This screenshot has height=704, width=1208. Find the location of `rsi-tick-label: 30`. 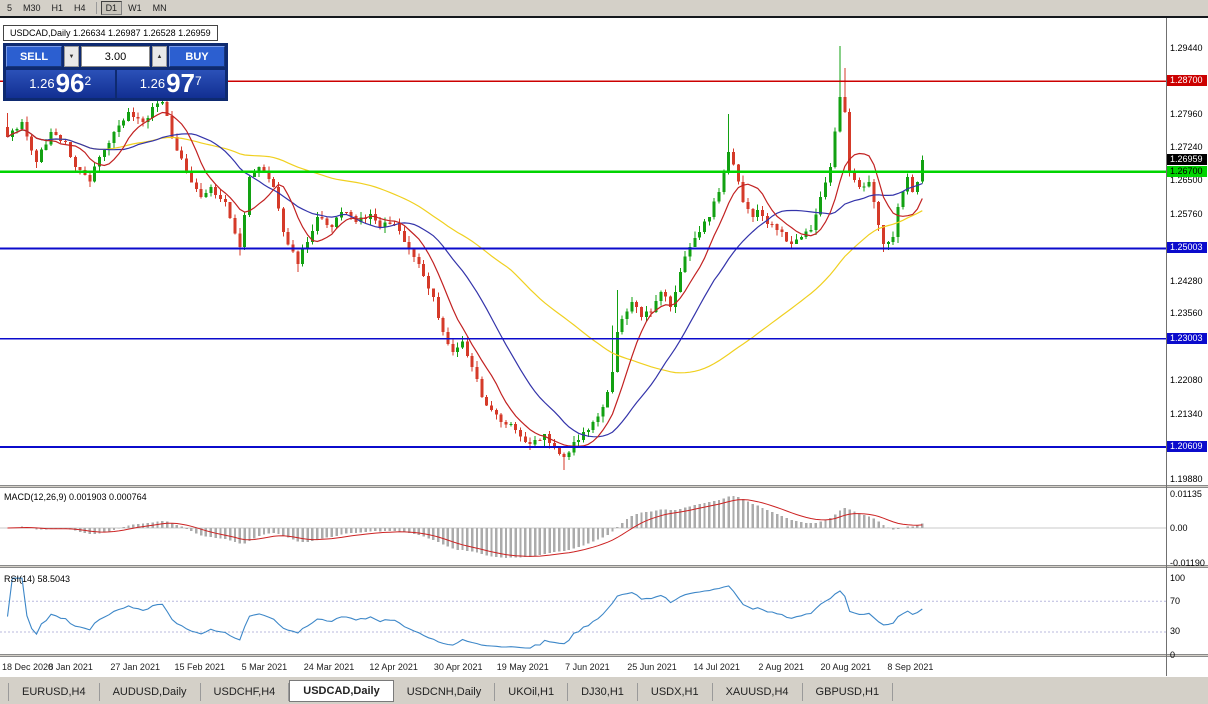

rsi-tick-label: 30 is located at coordinates (1175, 631).